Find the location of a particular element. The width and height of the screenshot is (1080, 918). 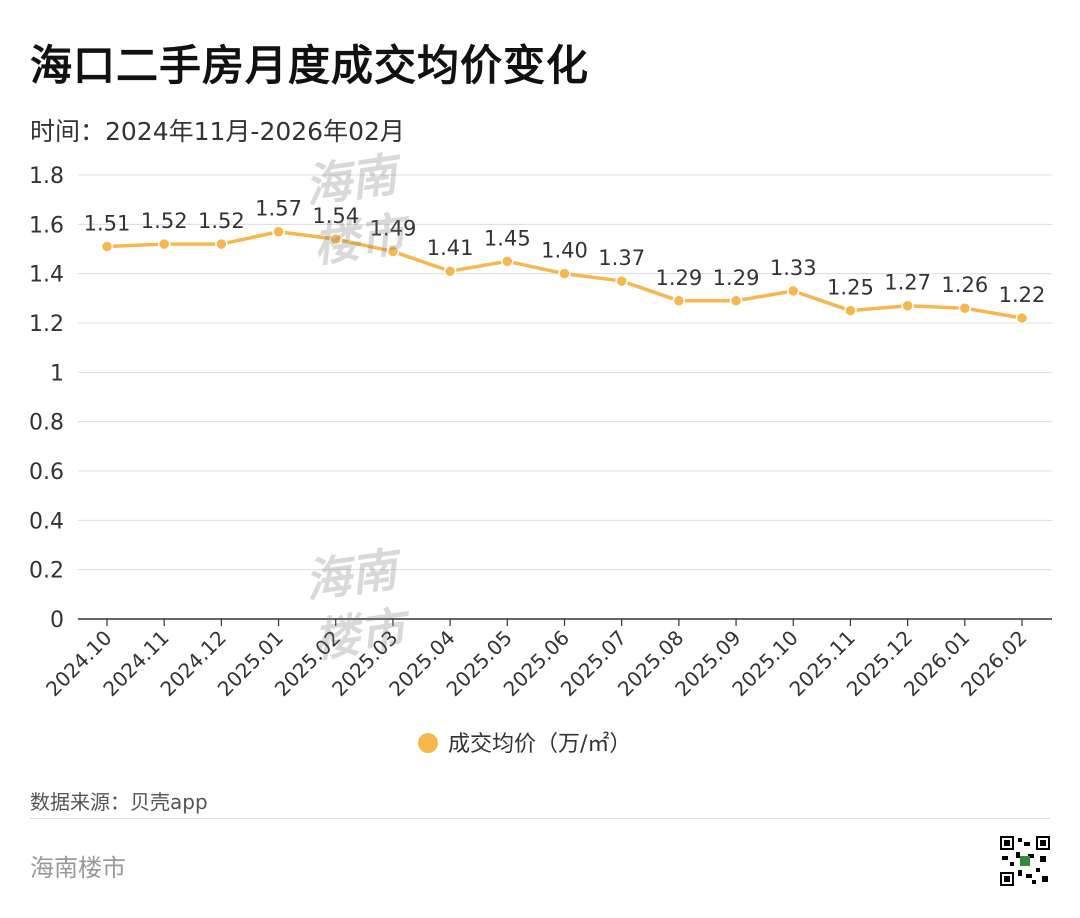

data-label: 1.37 is located at coordinates (621, 258).